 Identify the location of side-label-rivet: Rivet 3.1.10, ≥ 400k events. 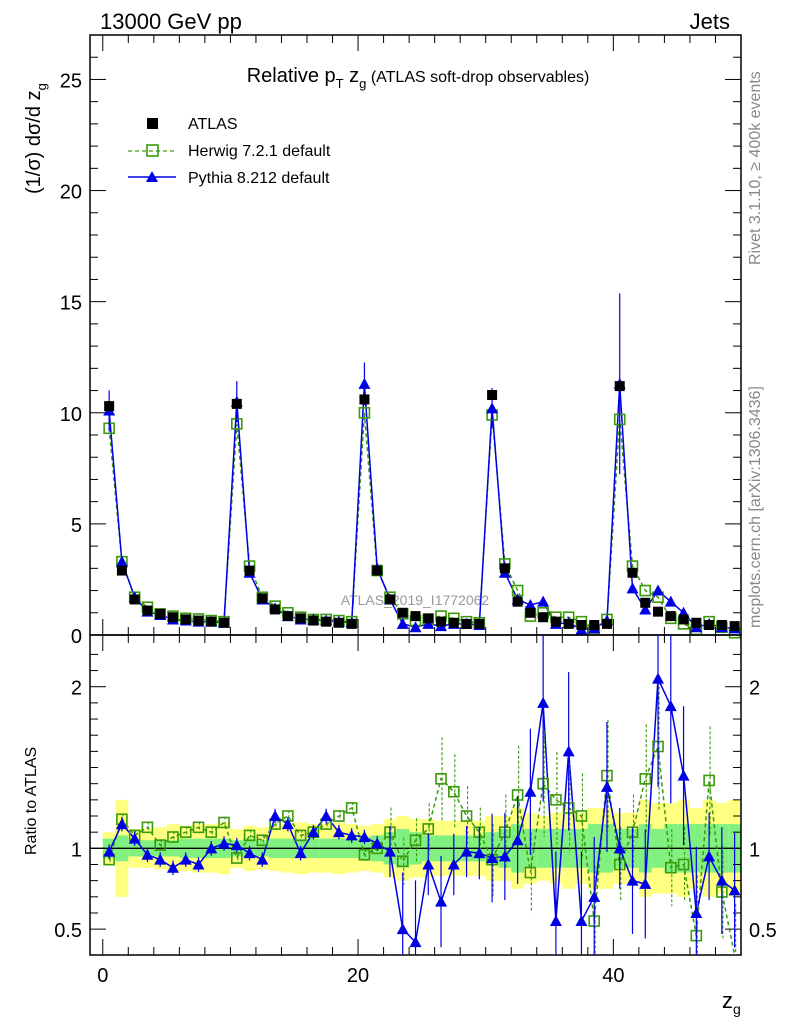
(755, 168).